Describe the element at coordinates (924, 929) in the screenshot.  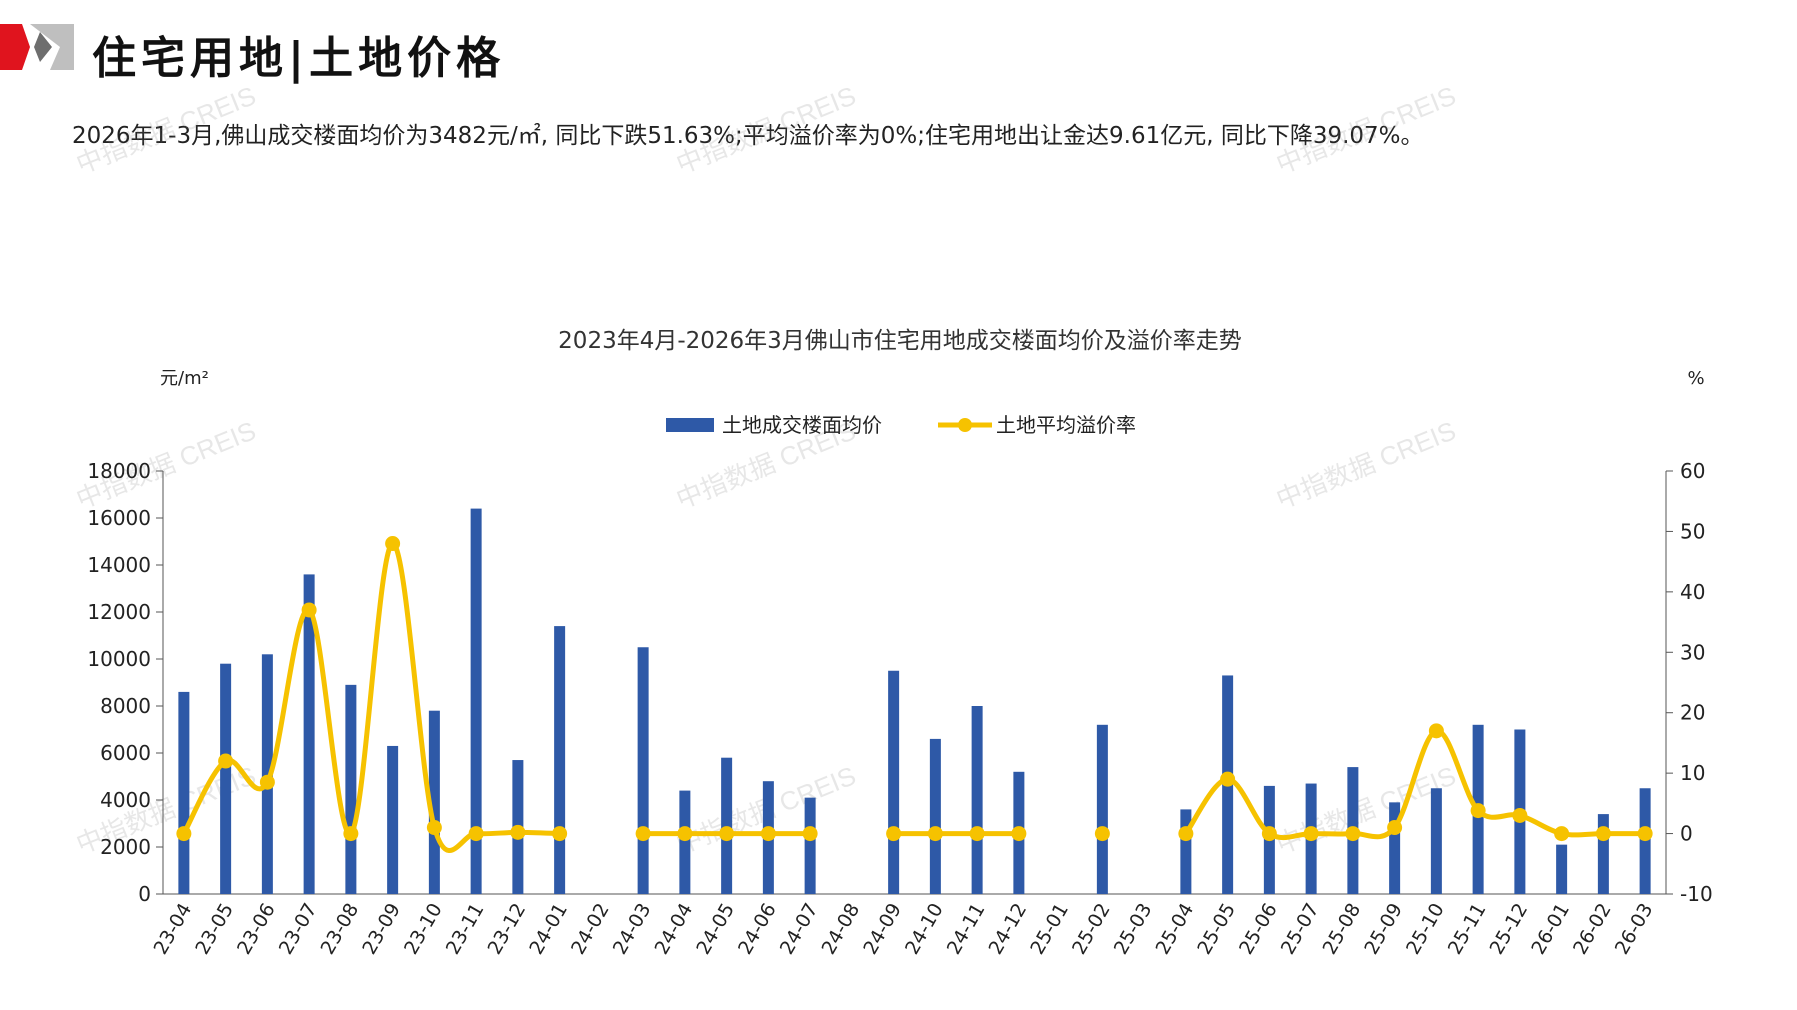
I see `x-tick-label: 24-10` at that location.